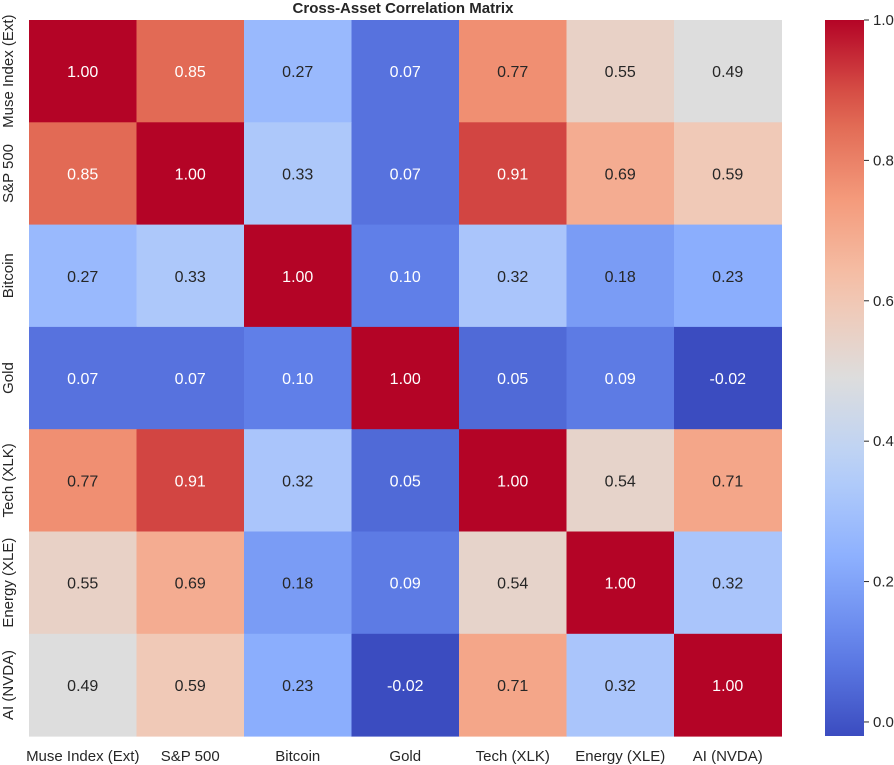  What do you see at coordinates (8, 378) in the screenshot?
I see `y-tick-label: Gold` at bounding box center [8, 378].